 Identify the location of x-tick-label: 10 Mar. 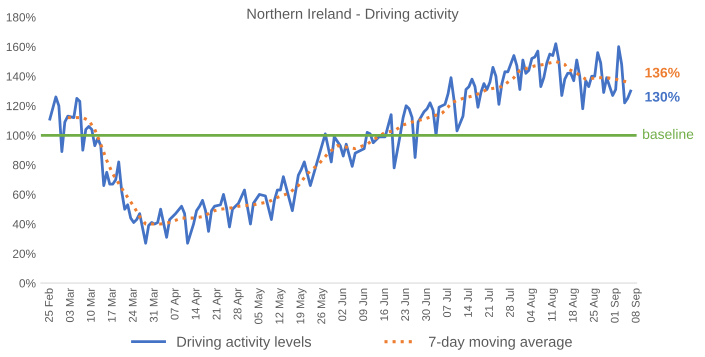
(90, 305).